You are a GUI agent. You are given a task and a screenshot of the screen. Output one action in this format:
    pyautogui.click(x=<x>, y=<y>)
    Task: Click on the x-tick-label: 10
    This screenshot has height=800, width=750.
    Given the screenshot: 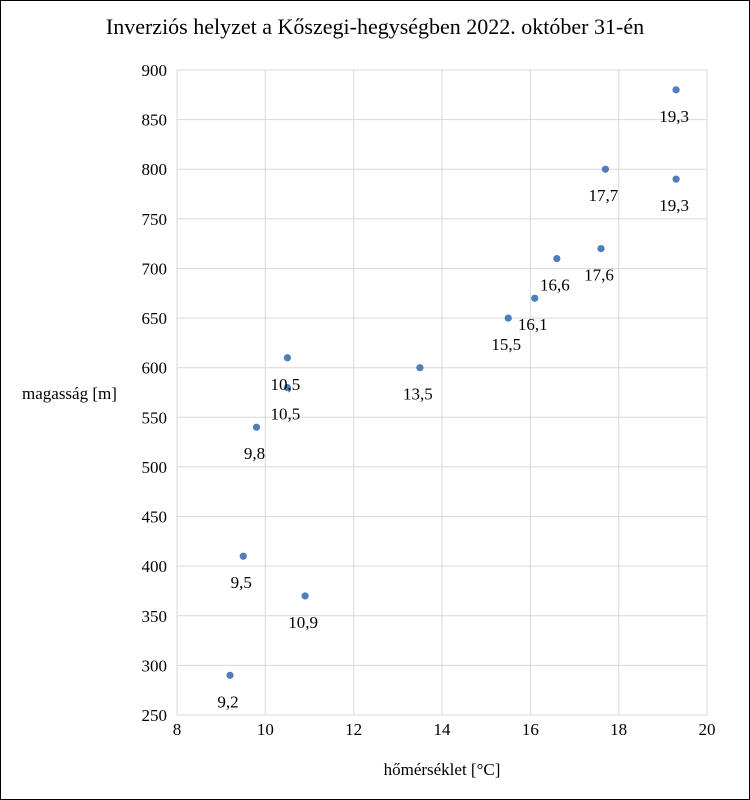 What is the action you would take?
    pyautogui.click(x=265, y=729)
    